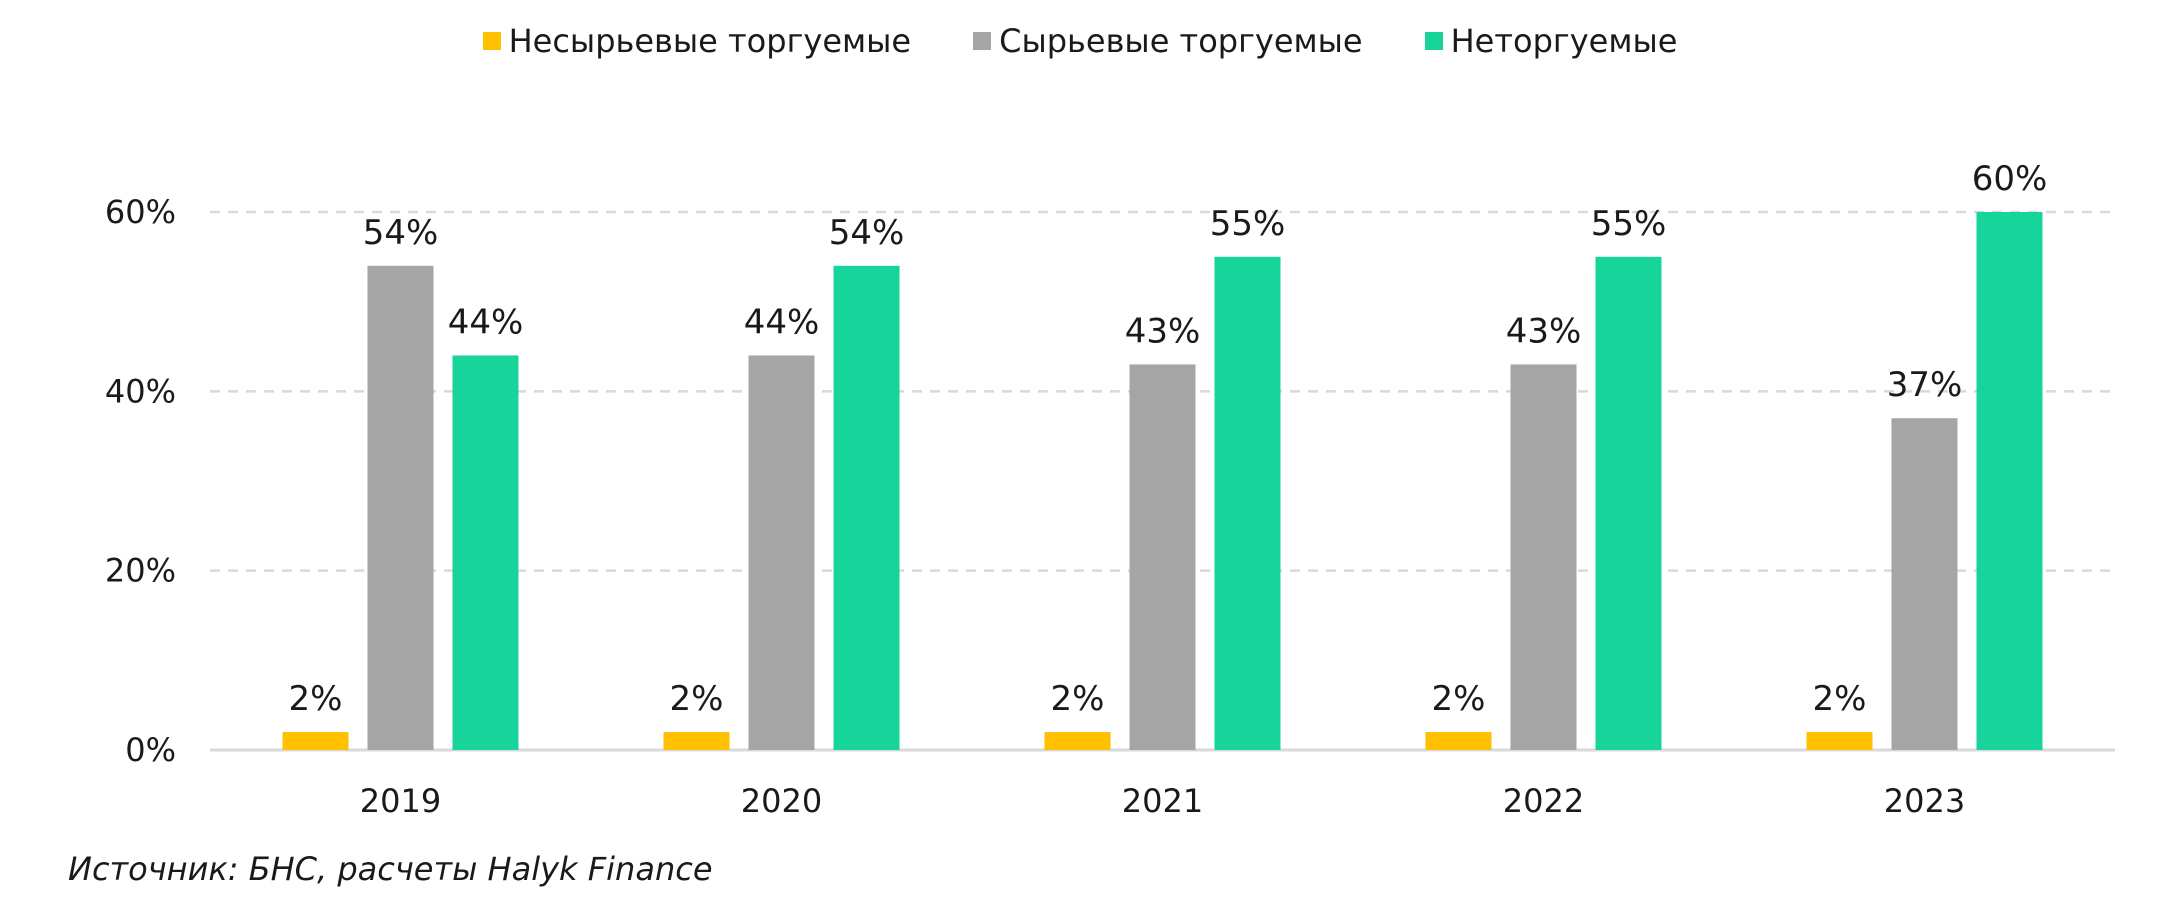 The image size is (2160, 916). Describe the element at coordinates (1924, 801) in the screenshot. I see `x-tick-label: 2023` at that location.